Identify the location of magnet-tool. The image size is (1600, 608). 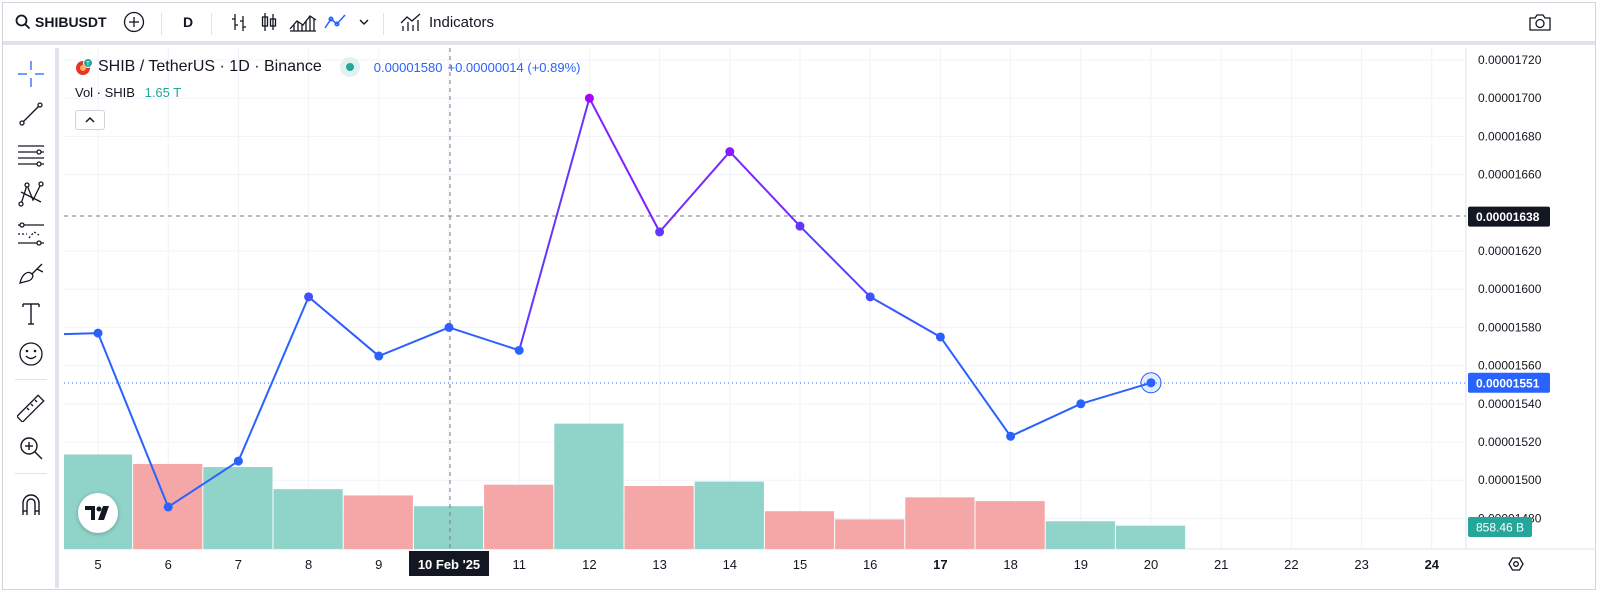
(31, 504).